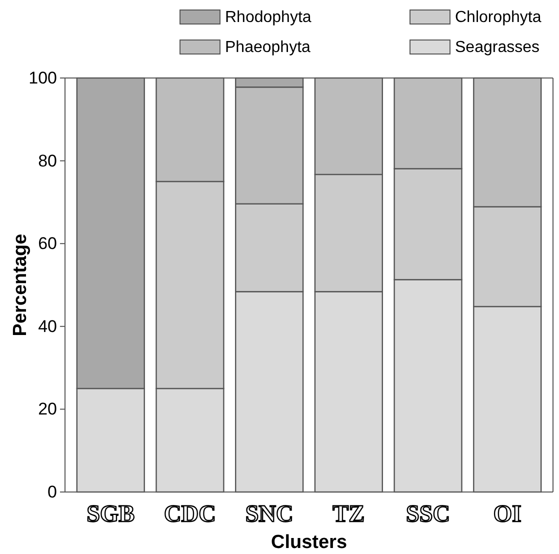  I want to click on y-tick-label: 20, so click(47, 409).